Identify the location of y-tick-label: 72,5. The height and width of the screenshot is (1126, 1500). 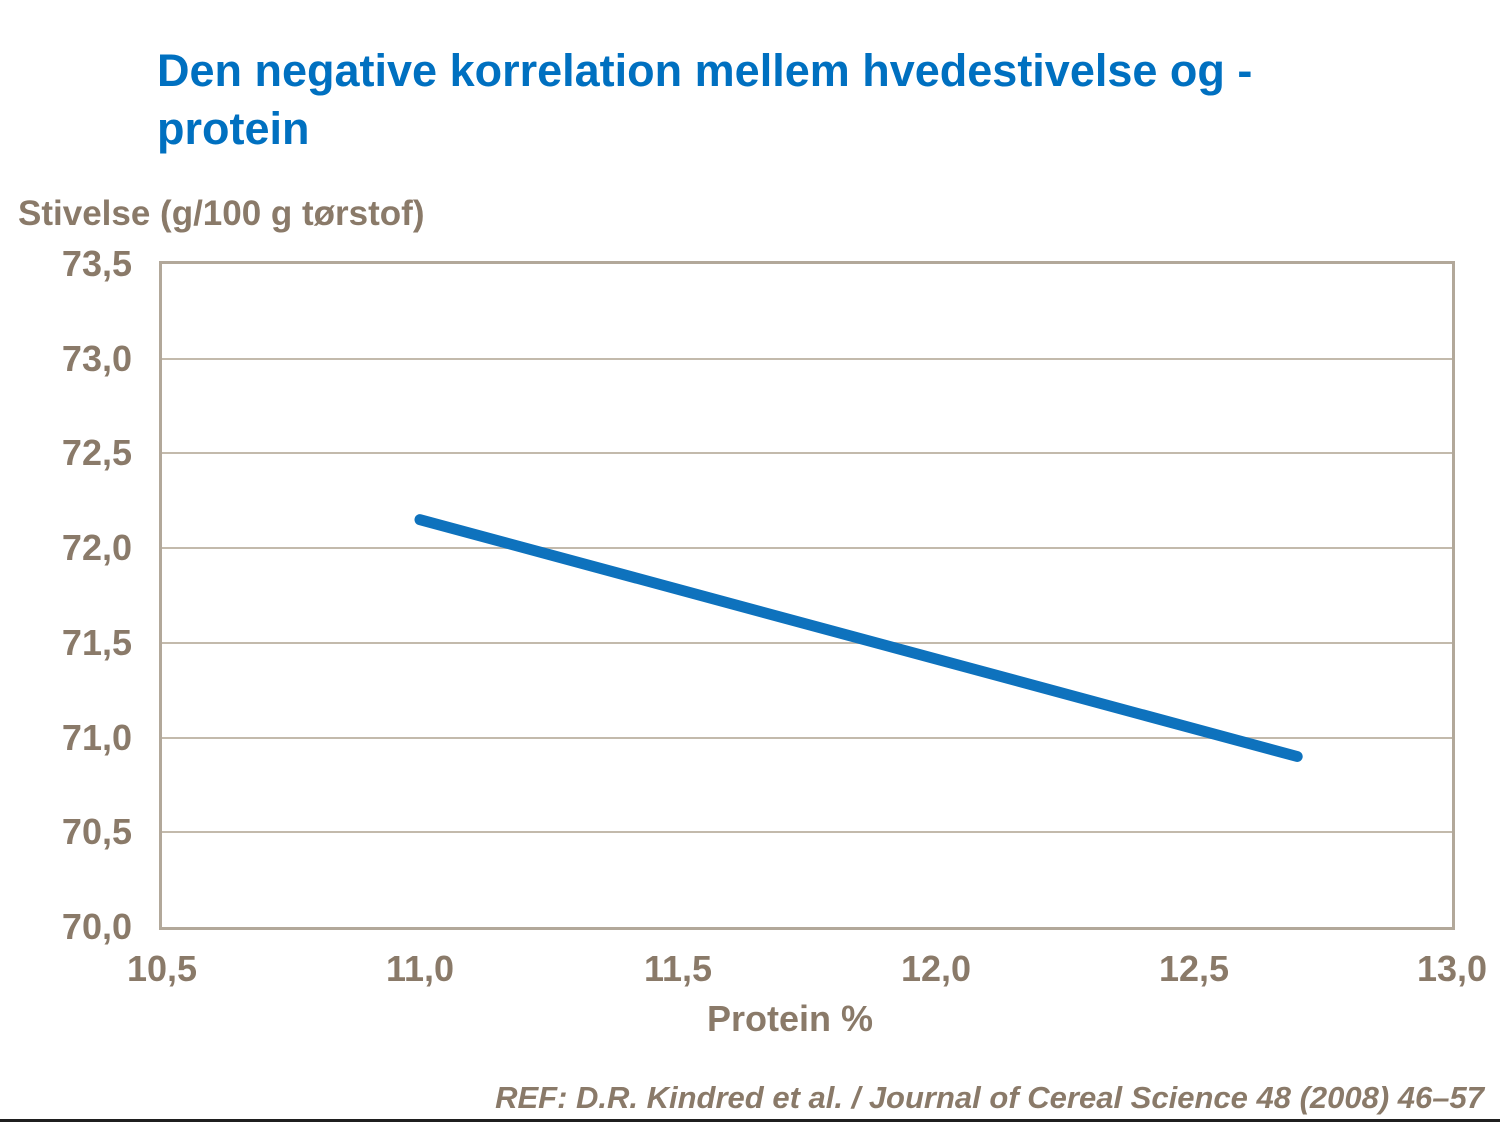
(96, 453).